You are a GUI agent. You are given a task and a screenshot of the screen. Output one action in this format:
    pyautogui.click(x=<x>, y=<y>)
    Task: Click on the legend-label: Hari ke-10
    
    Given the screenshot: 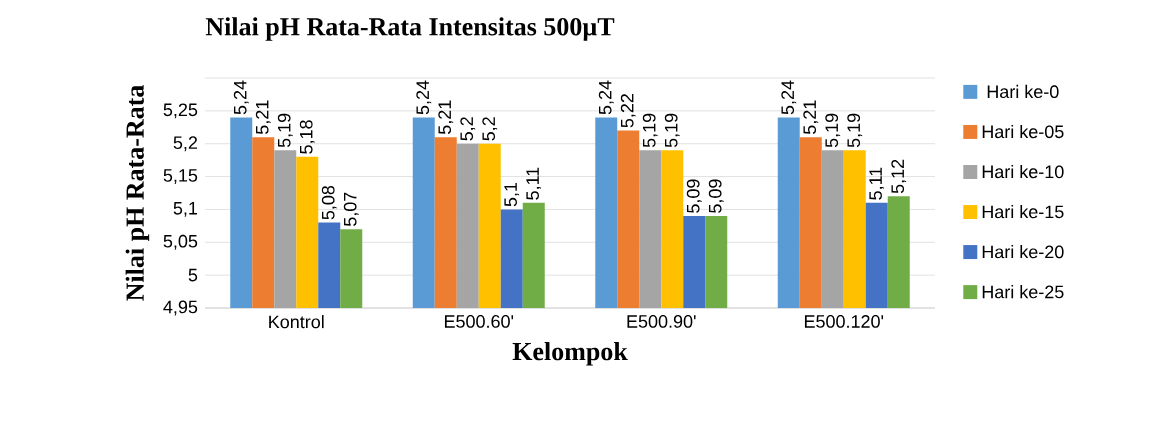 What is the action you would take?
    pyautogui.click(x=1023, y=171)
    